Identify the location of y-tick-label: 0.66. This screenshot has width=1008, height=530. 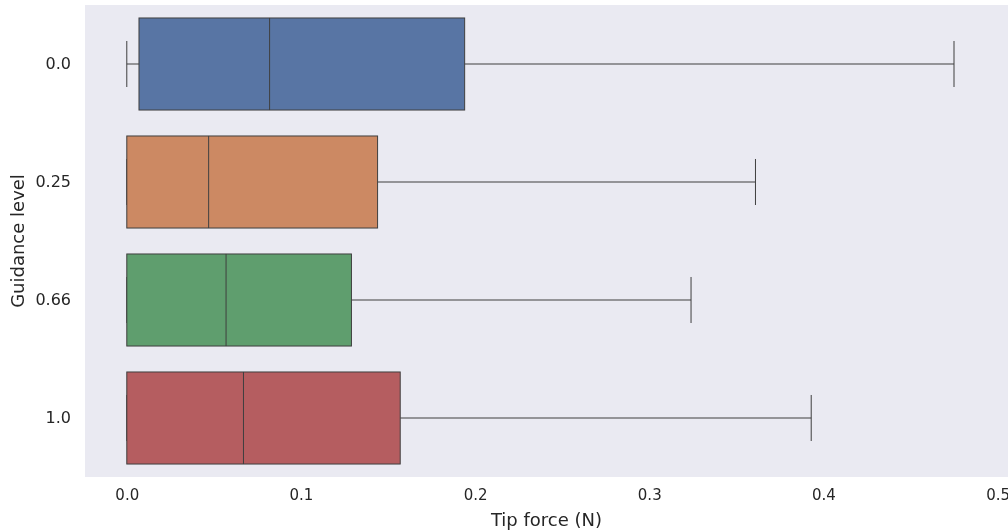
(53, 300).